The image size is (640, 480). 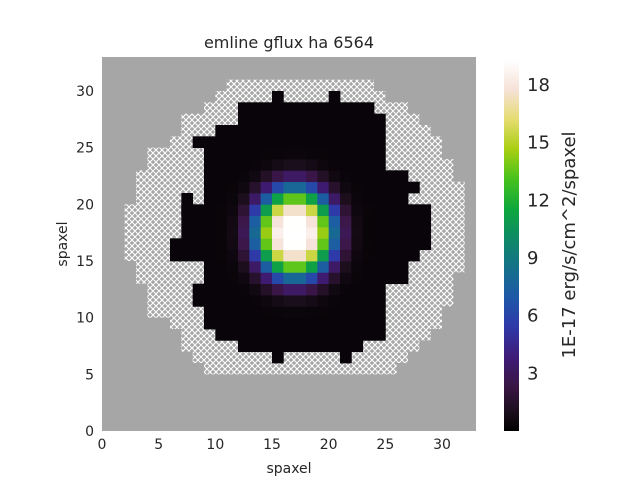 What do you see at coordinates (272, 445) in the screenshot?
I see `x-tick-label: 15` at bounding box center [272, 445].